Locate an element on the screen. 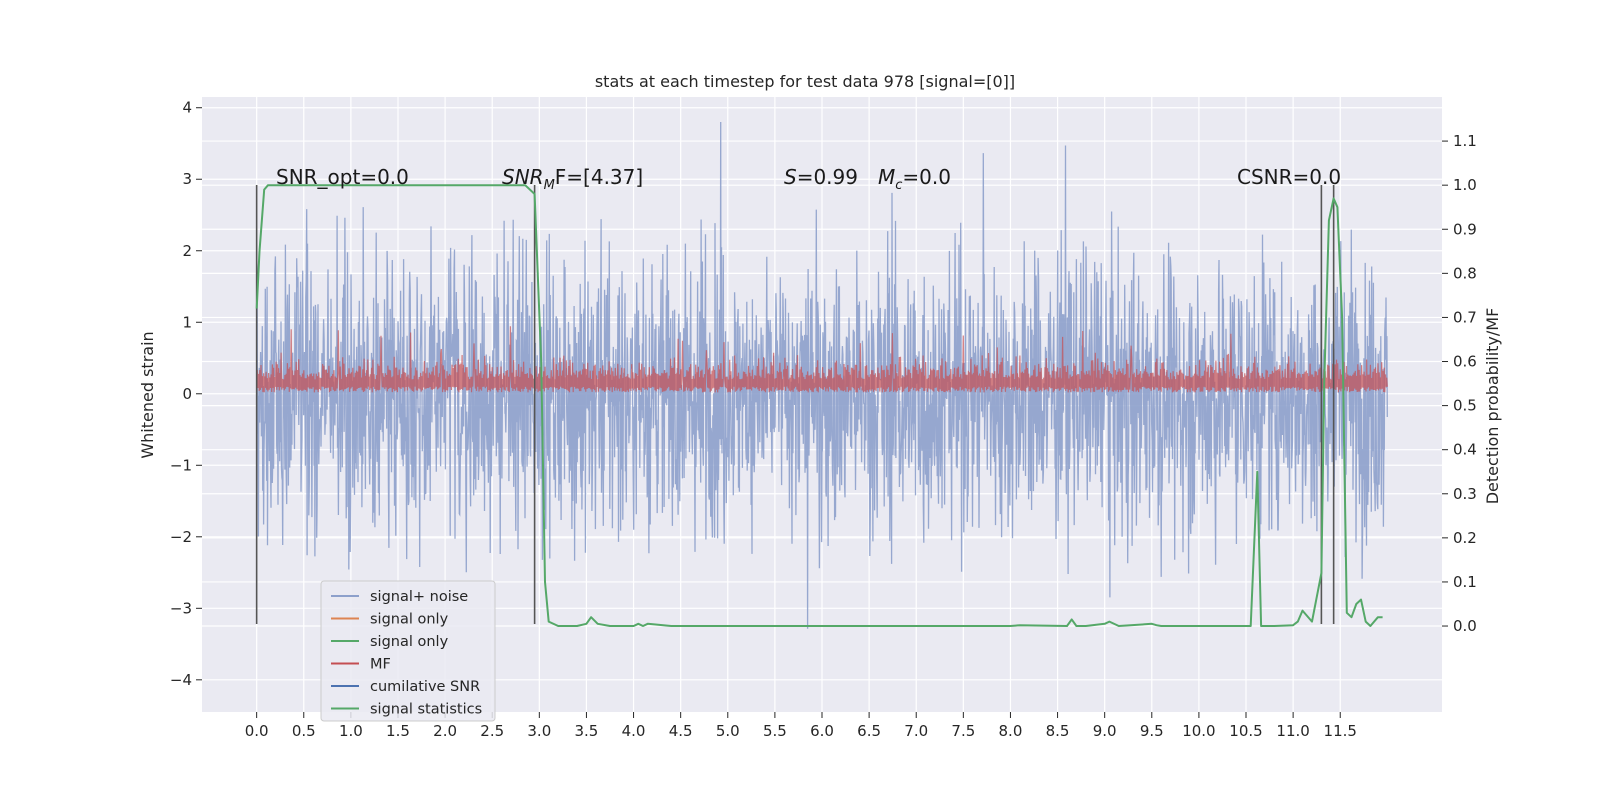 Image resolution: width=1600 pixels, height=800 pixels. y-right-tick-label: 0.1 is located at coordinates (1465, 582).